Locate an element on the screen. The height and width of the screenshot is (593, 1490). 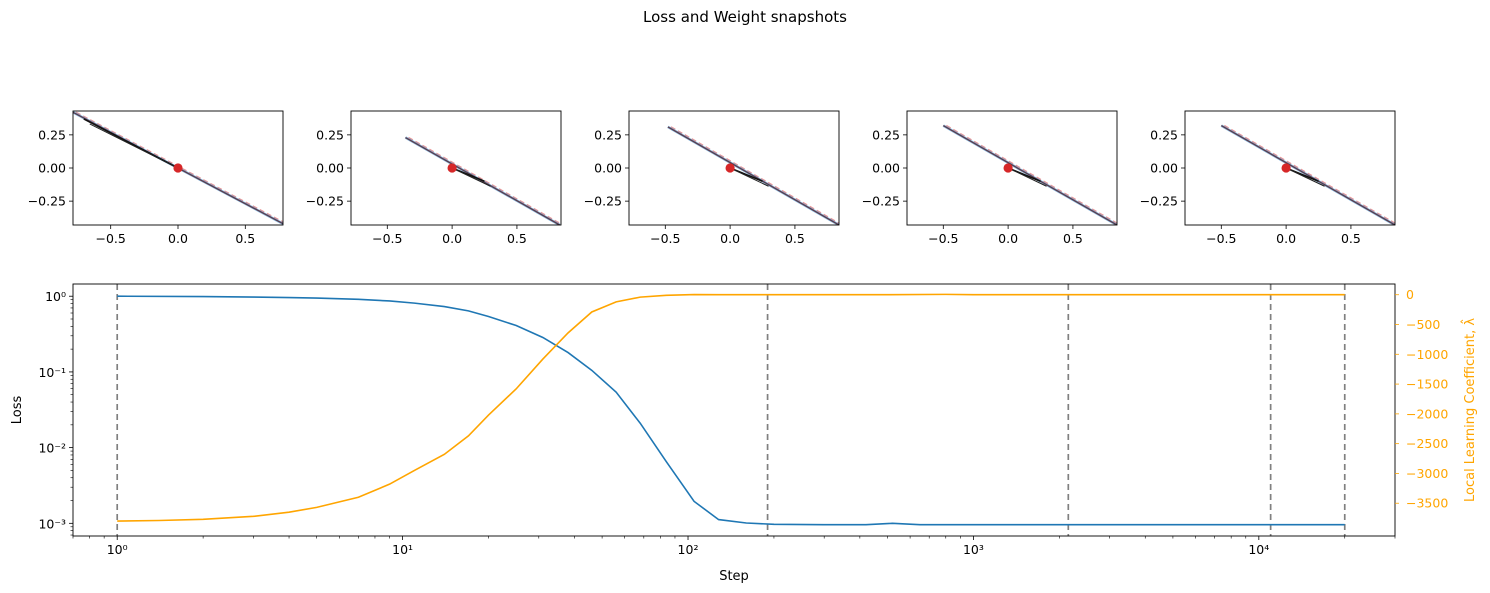
main-y-right-tick-label: −3000 is located at coordinates (1427, 473).